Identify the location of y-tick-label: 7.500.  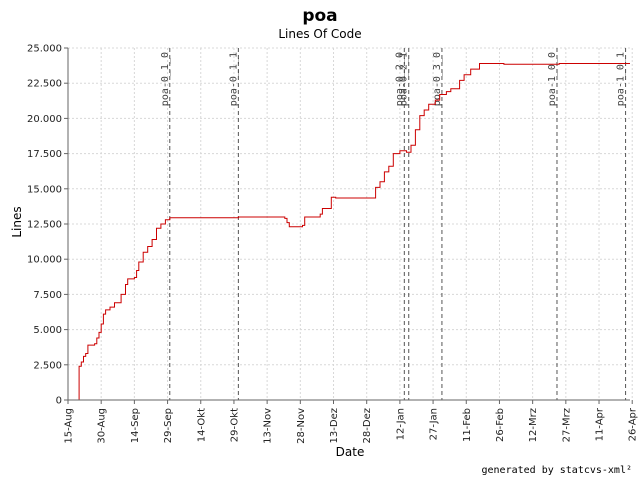
(47, 295).